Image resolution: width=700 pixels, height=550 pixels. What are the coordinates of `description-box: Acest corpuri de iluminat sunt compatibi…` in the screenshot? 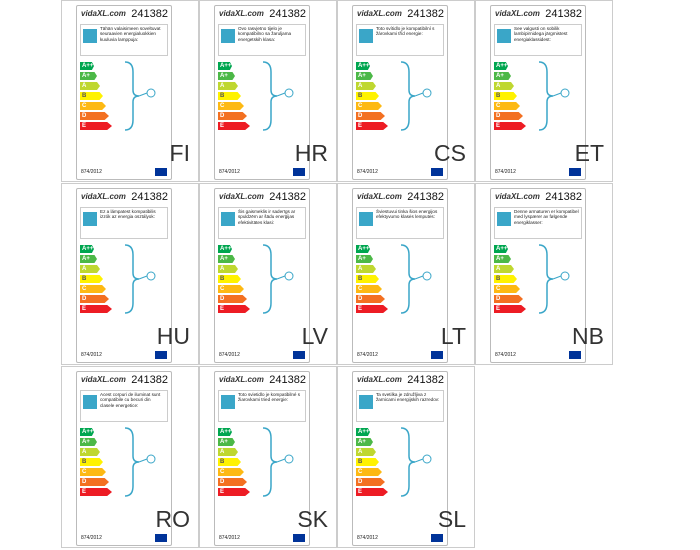 It's located at (124, 406).